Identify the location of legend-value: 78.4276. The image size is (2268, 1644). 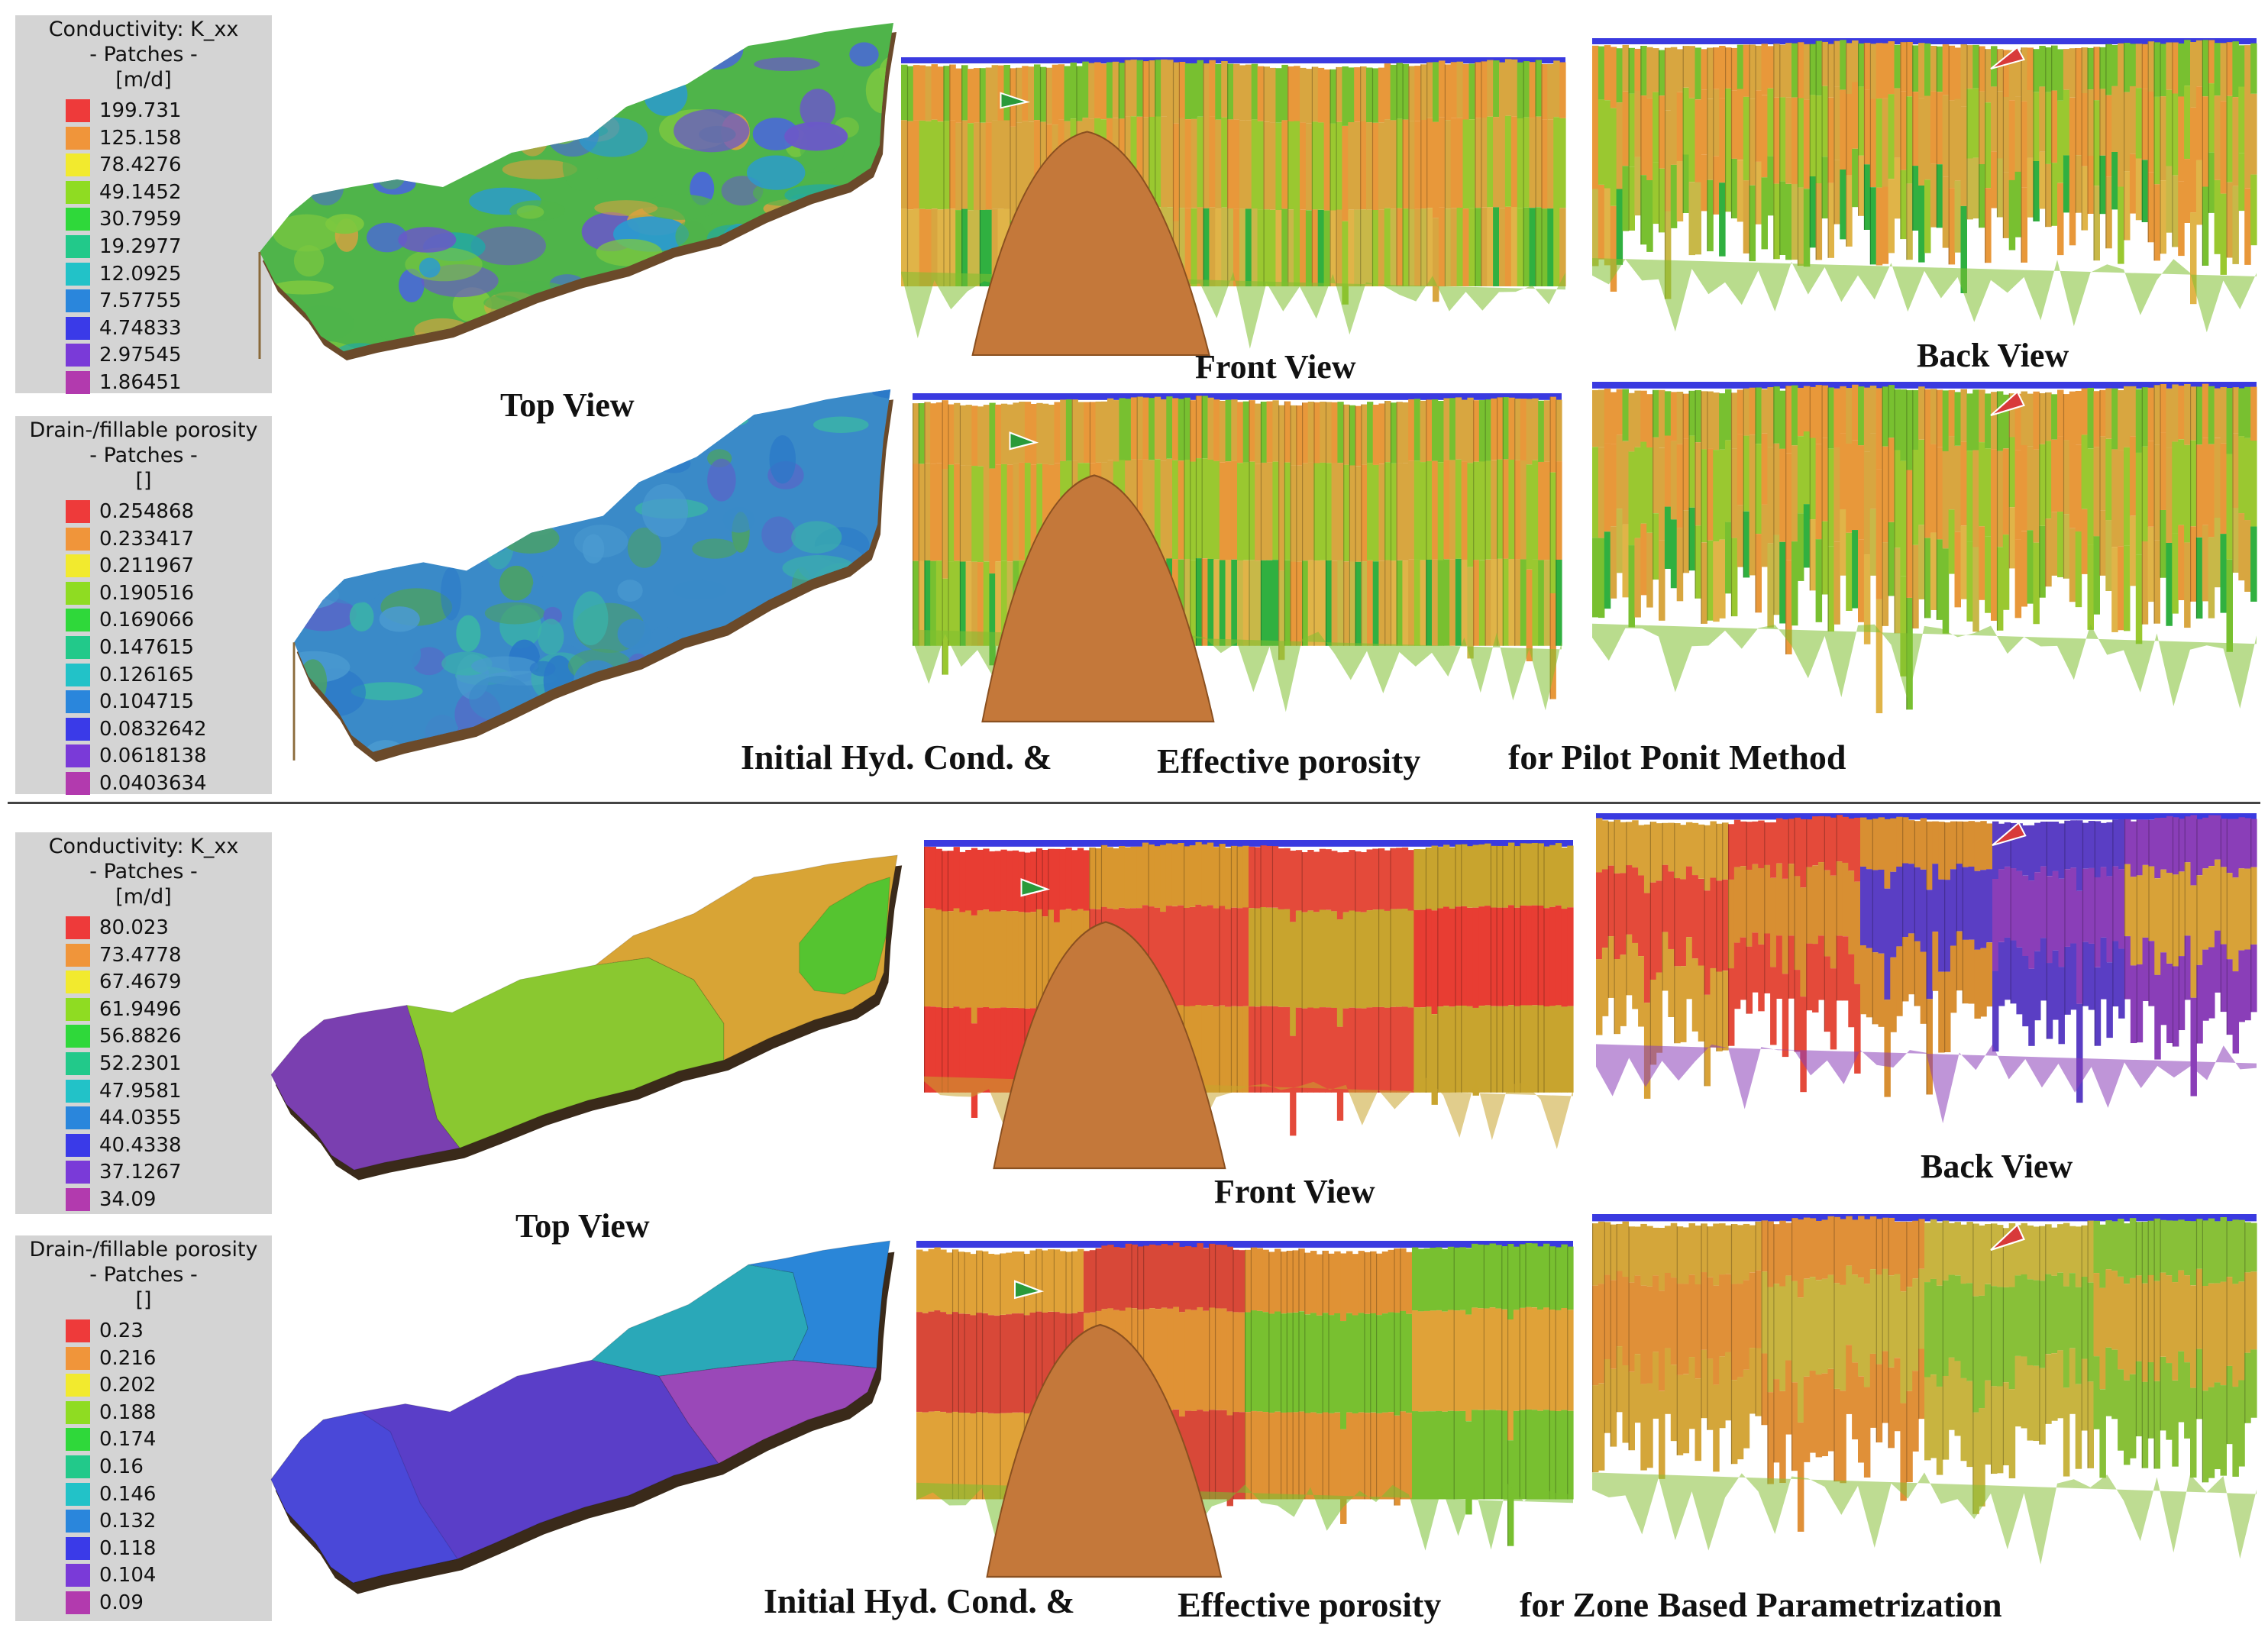
(140, 165).